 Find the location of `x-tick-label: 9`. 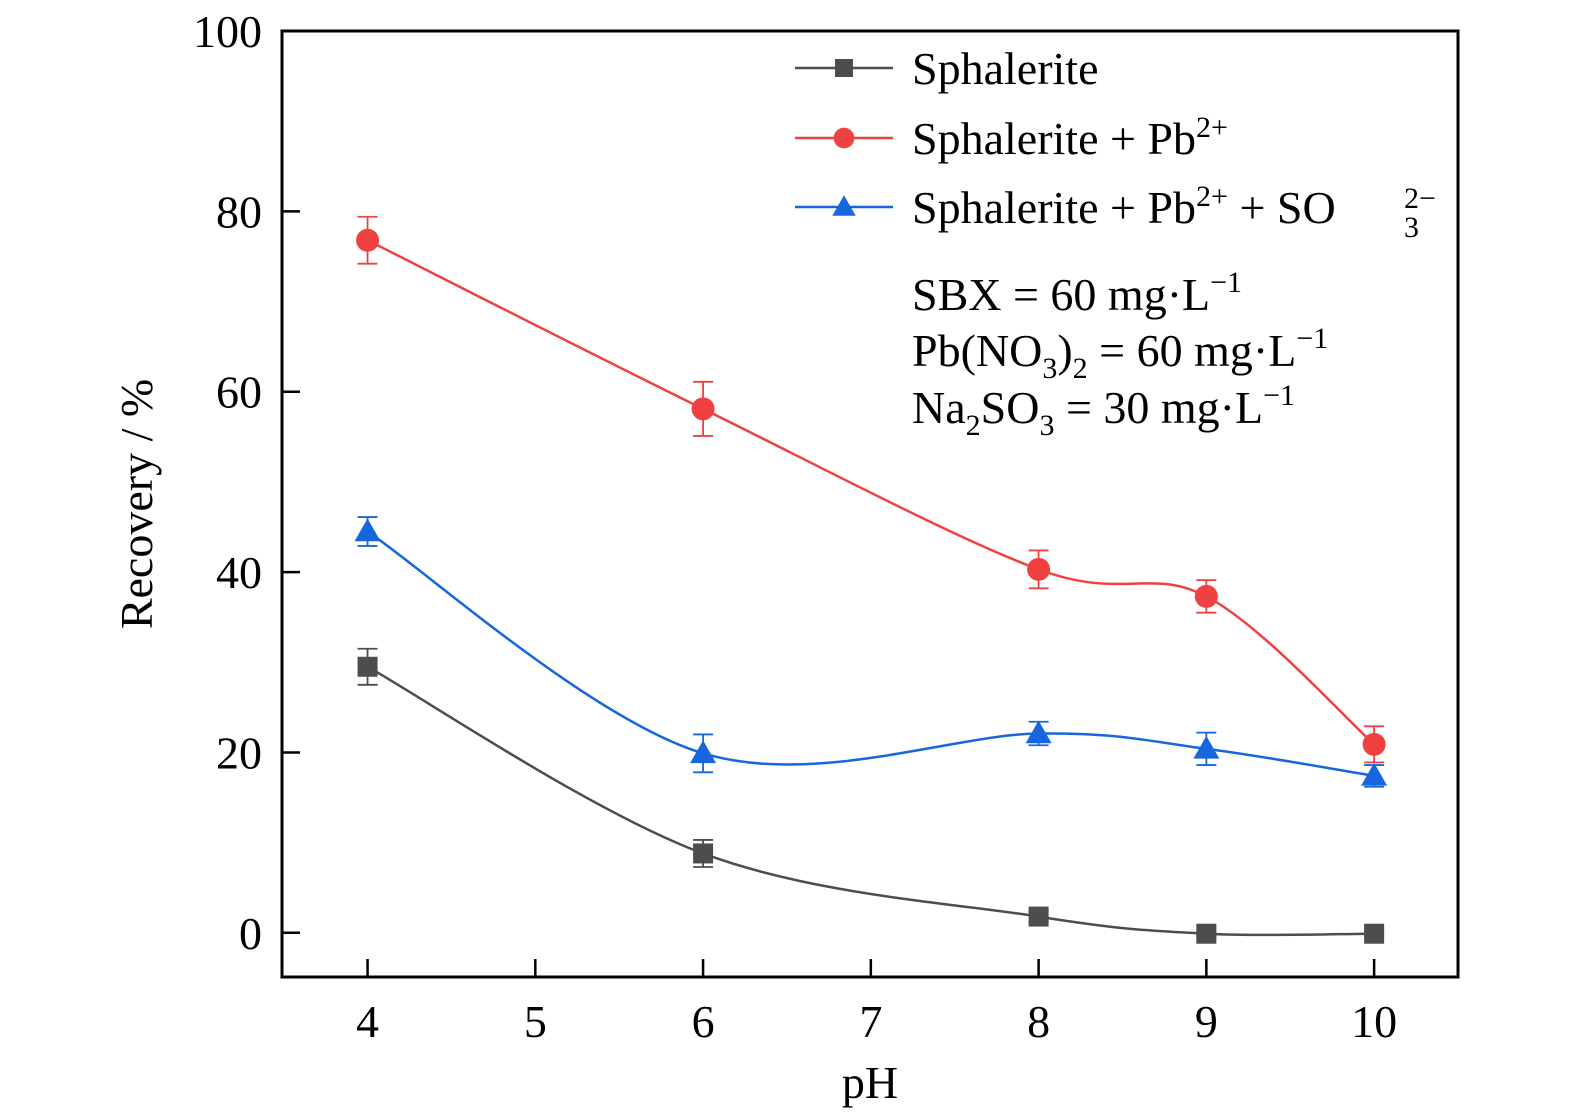

x-tick-label: 9 is located at coordinates (1206, 1021).